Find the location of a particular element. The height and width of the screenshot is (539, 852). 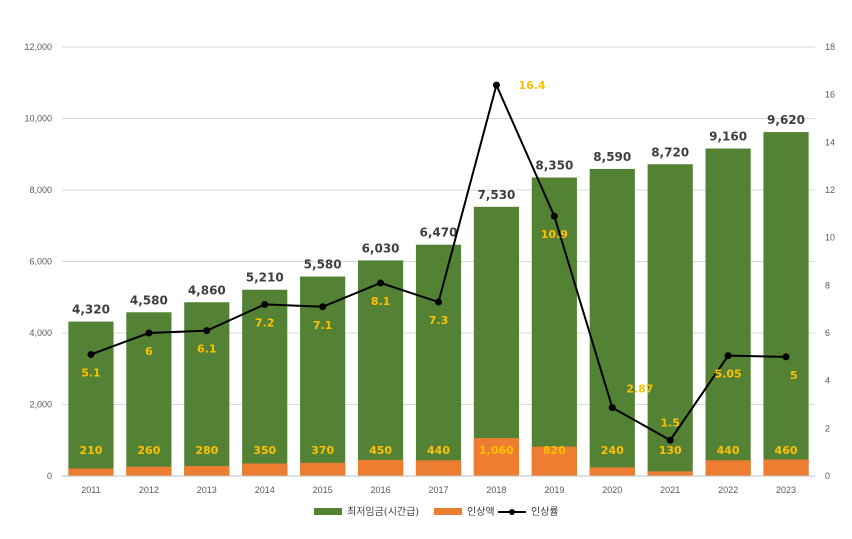

y-left-tick-label: 6,000 is located at coordinates (40, 262).